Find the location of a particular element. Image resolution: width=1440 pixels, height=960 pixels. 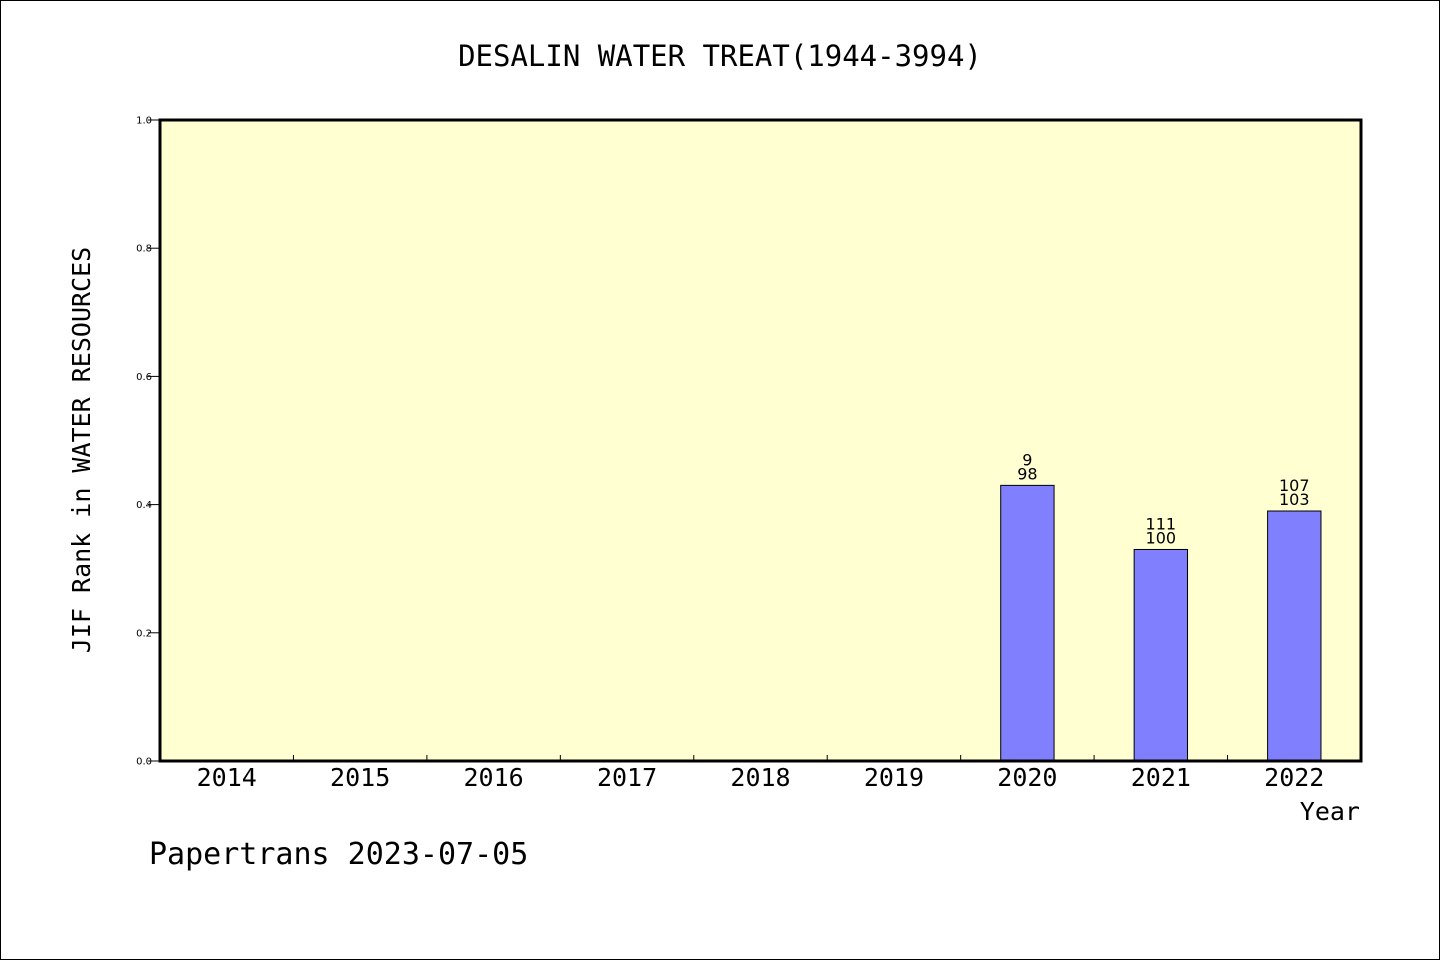

x-tick-label: 2021 is located at coordinates (1161, 777).